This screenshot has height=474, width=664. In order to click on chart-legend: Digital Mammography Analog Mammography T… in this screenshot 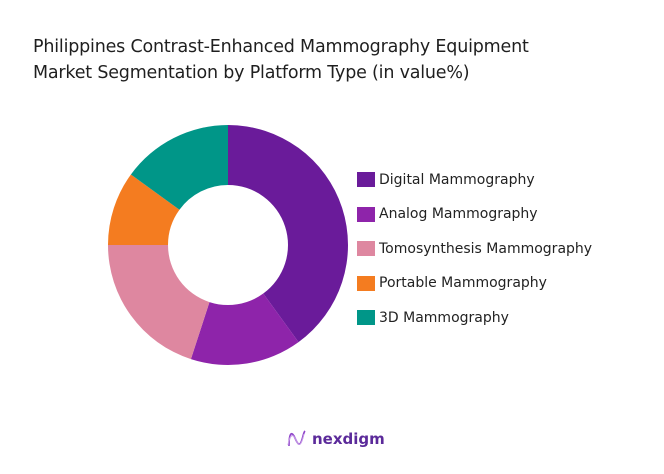, I will do `click(474, 257)`.